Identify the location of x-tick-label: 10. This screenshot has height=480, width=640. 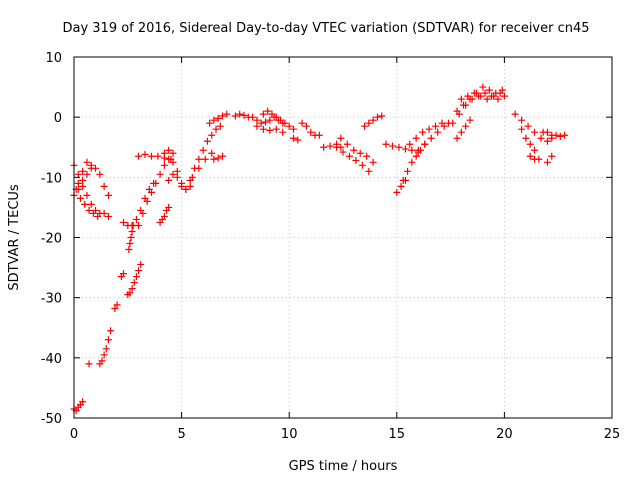
(289, 434).